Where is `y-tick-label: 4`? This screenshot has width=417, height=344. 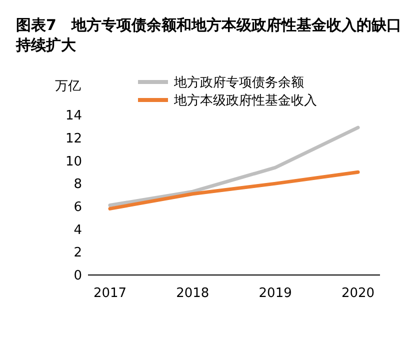
y-tick-label: 4 is located at coordinates (78, 230).